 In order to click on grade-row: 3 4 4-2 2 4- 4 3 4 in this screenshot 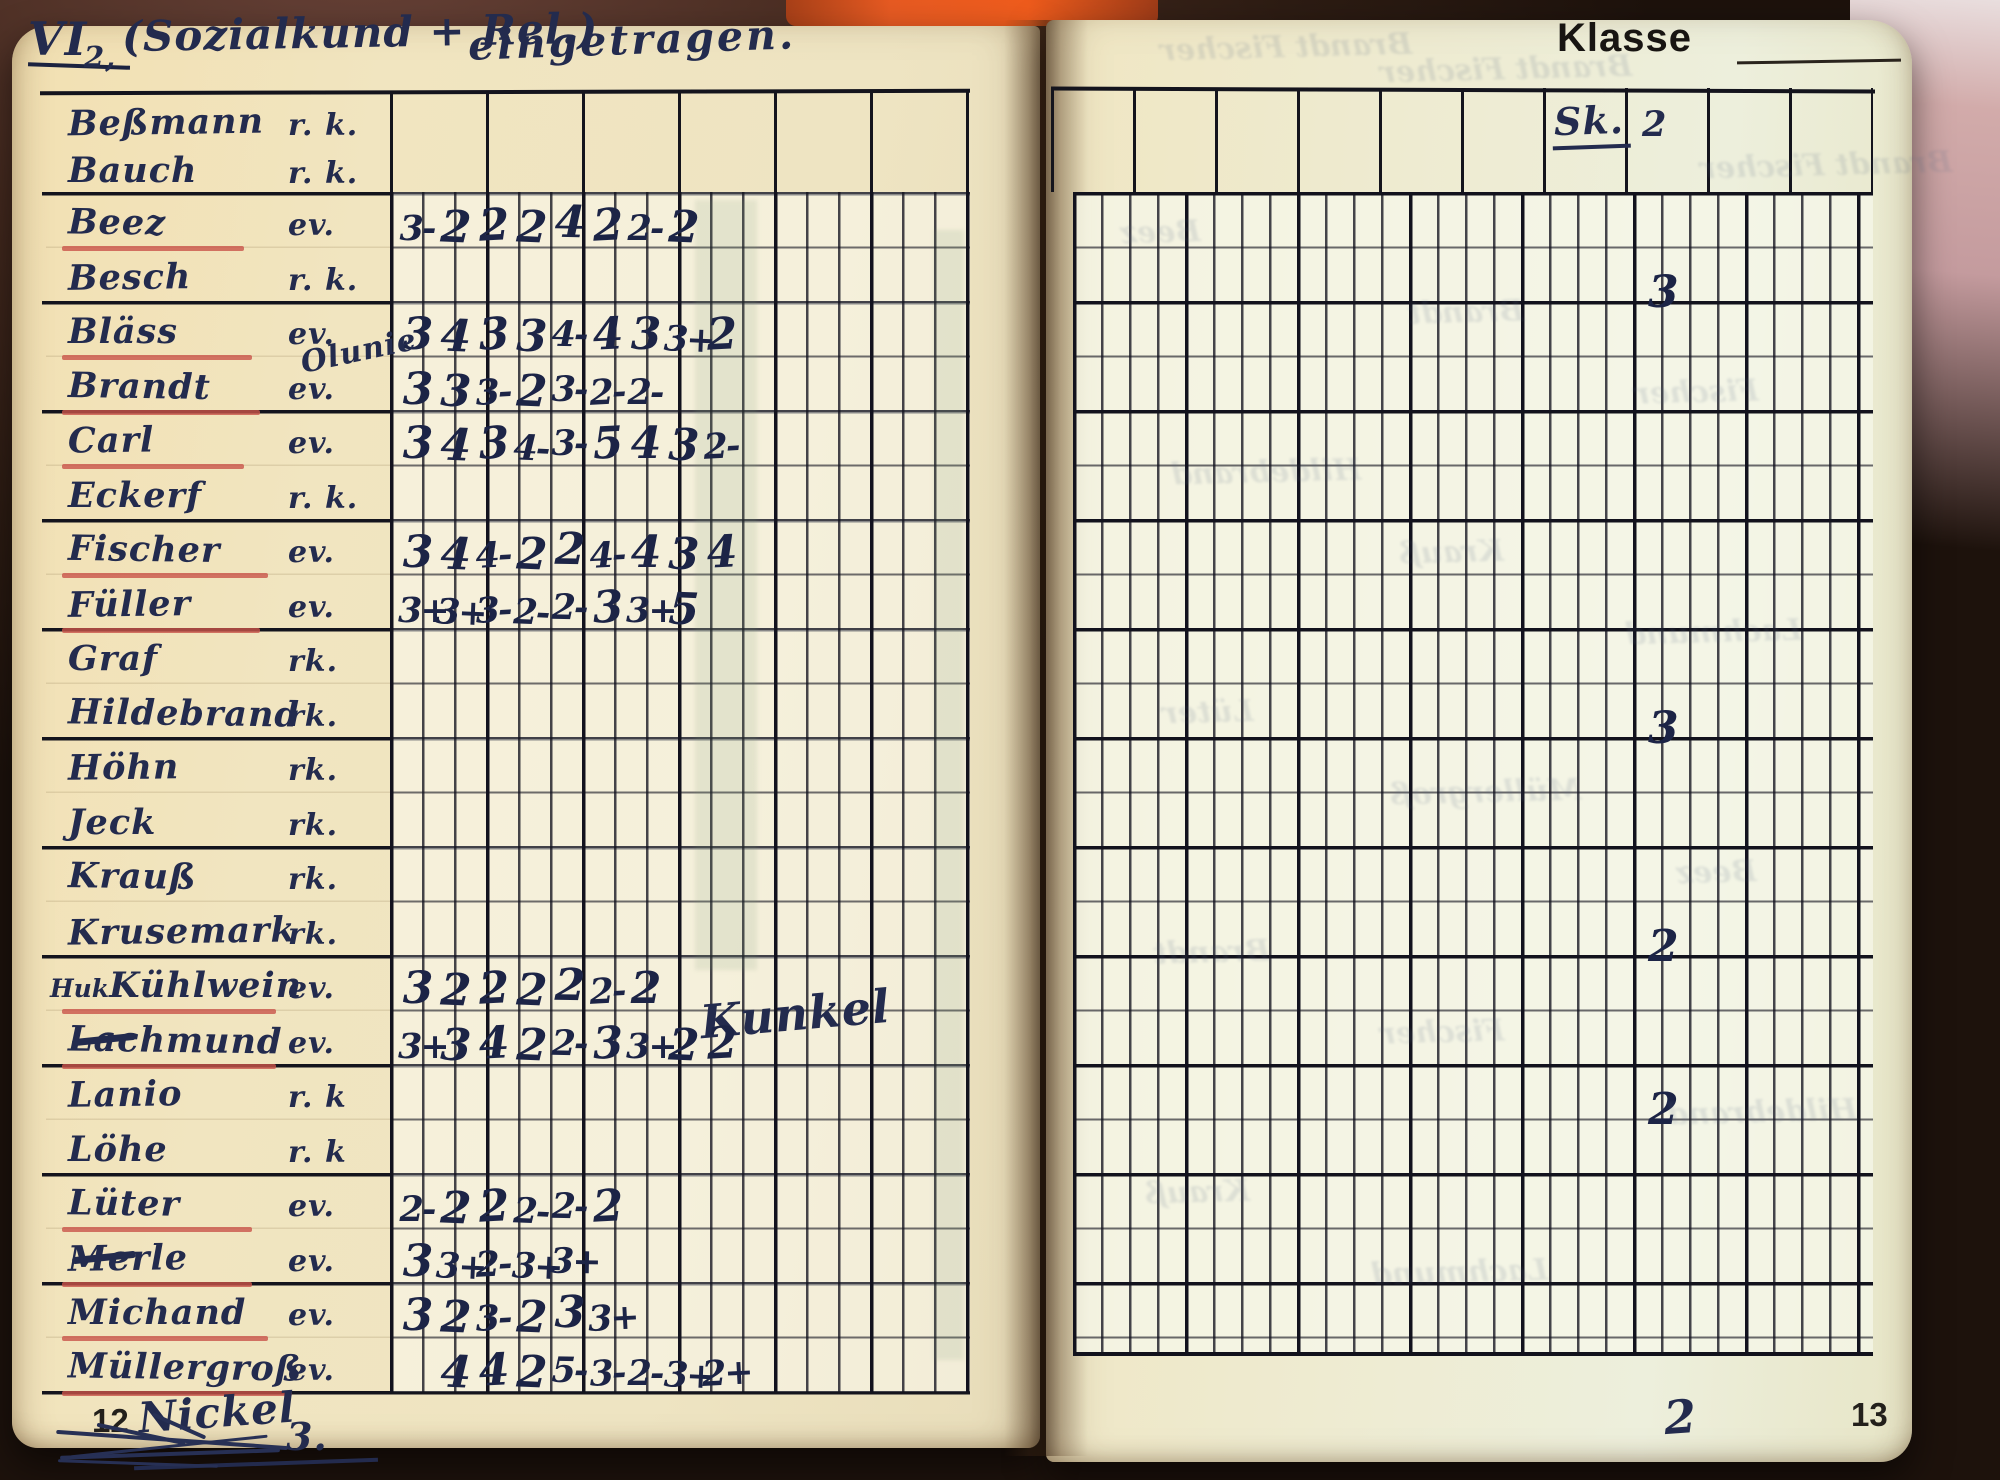, I will do `click(569, 552)`.